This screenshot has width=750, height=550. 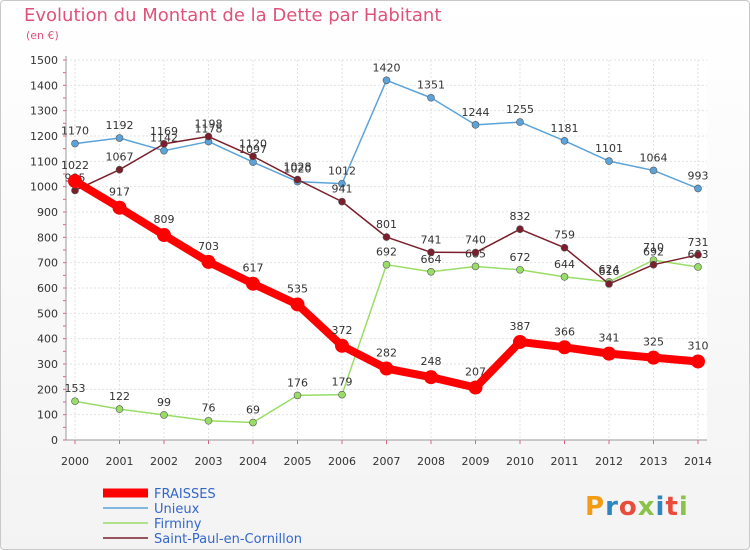 What do you see at coordinates (698, 345) in the screenshot?
I see `data-label: 310` at bounding box center [698, 345].